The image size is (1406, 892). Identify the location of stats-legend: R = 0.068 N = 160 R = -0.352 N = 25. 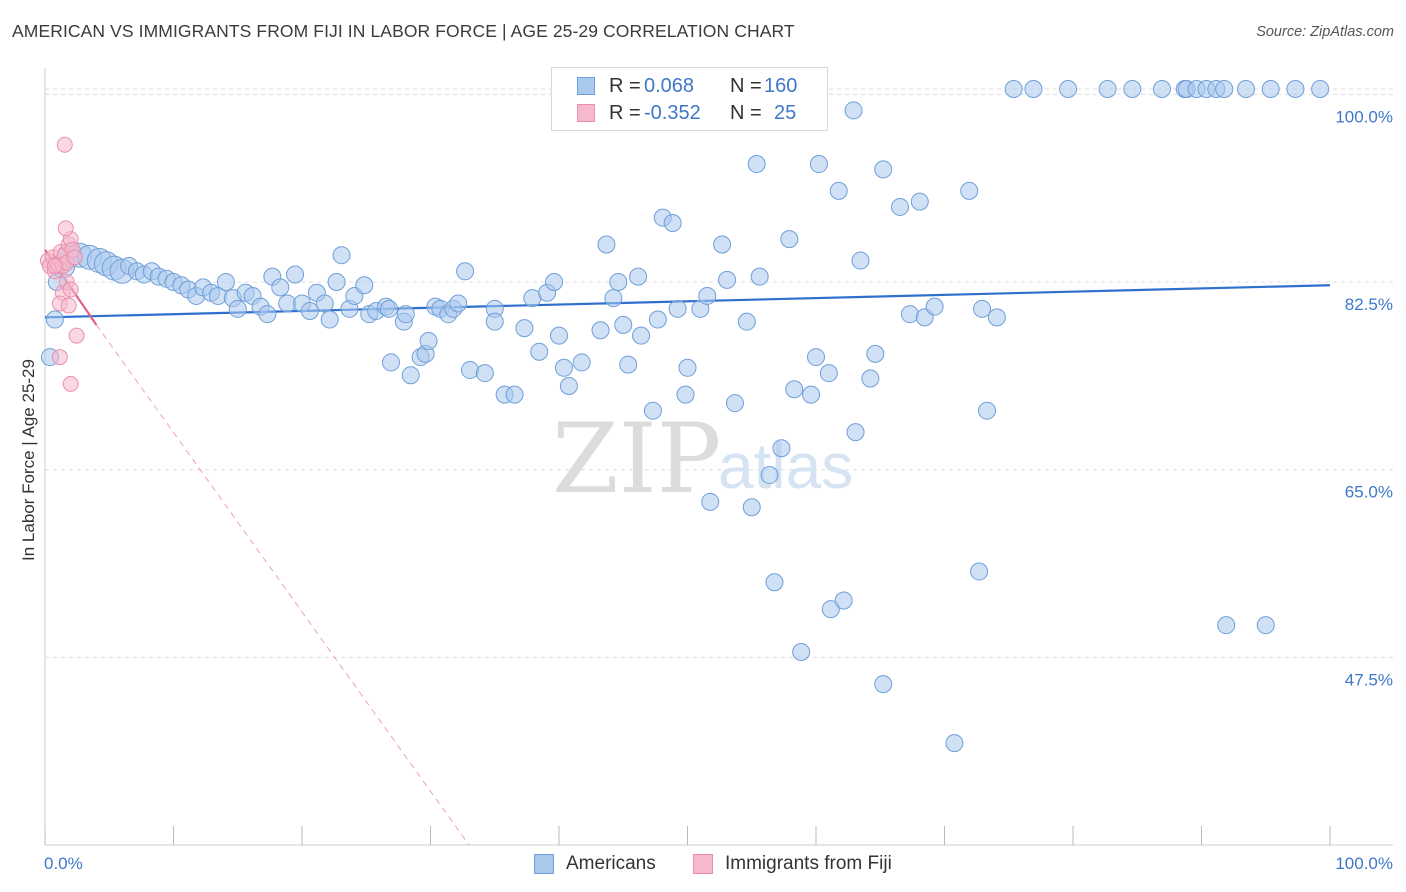
(689, 99).